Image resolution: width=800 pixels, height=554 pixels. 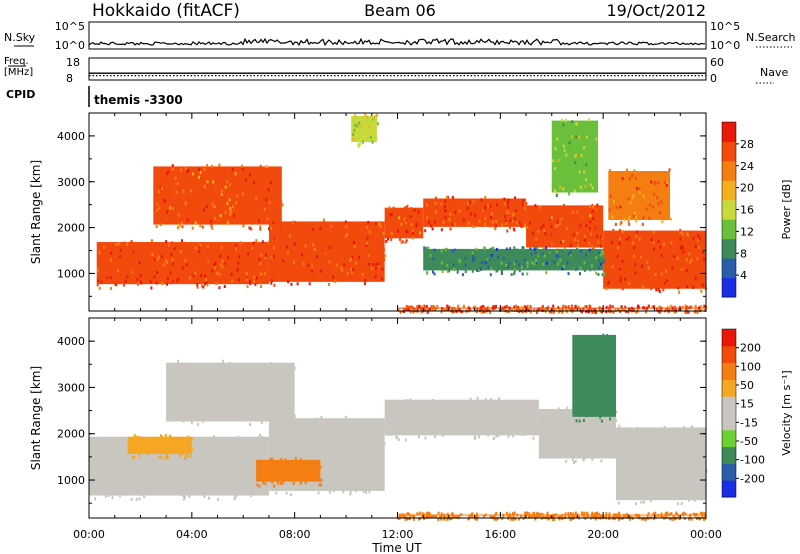 I want to click on scatter-region, so click(x=218, y=197).